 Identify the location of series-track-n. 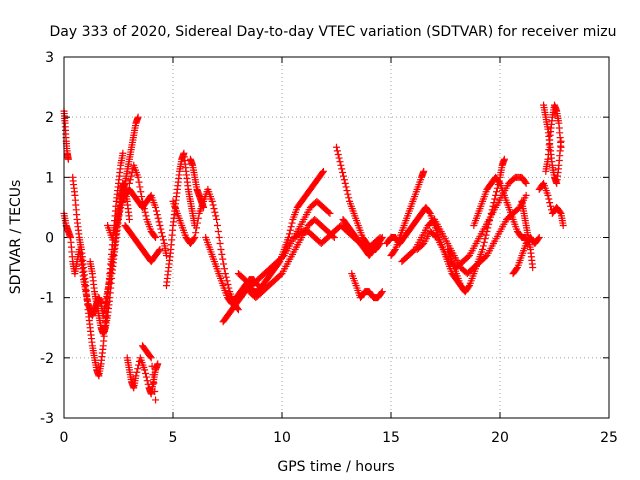
(273, 246).